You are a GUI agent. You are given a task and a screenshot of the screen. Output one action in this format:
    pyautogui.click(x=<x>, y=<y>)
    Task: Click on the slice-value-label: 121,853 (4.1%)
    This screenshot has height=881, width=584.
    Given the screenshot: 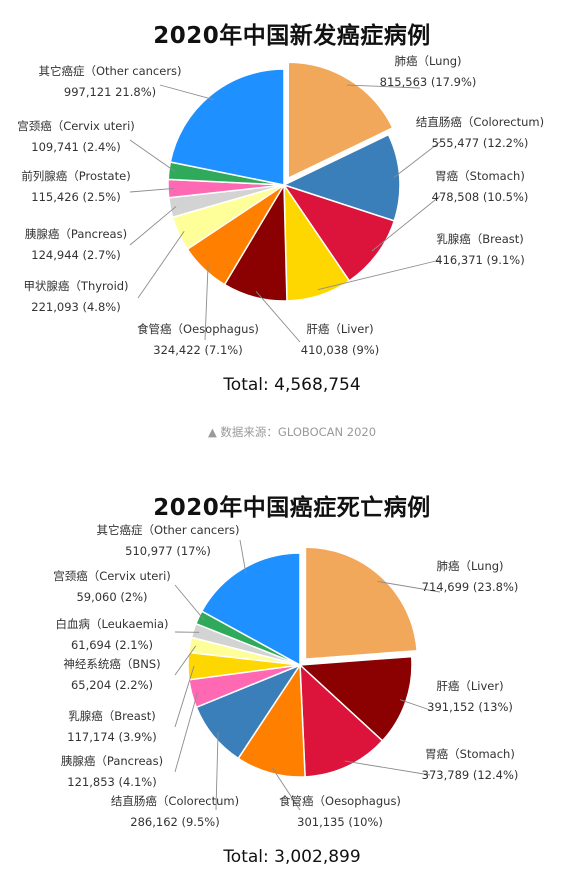 What is the action you would take?
    pyautogui.click(x=111, y=782)
    